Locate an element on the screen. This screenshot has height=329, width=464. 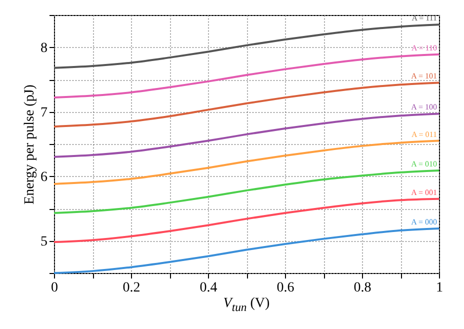
x-tick-label: 0 is located at coordinates (54, 288).